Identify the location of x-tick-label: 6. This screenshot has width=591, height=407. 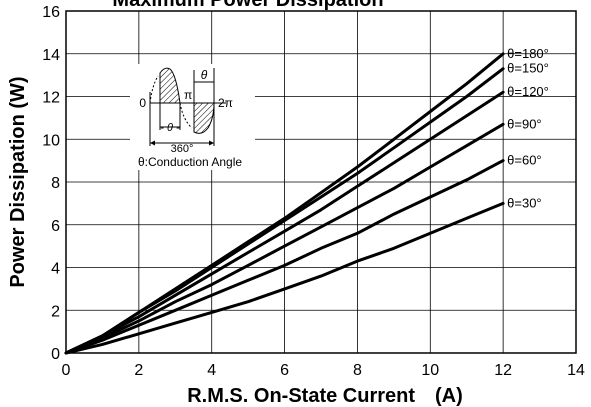
(284, 370).